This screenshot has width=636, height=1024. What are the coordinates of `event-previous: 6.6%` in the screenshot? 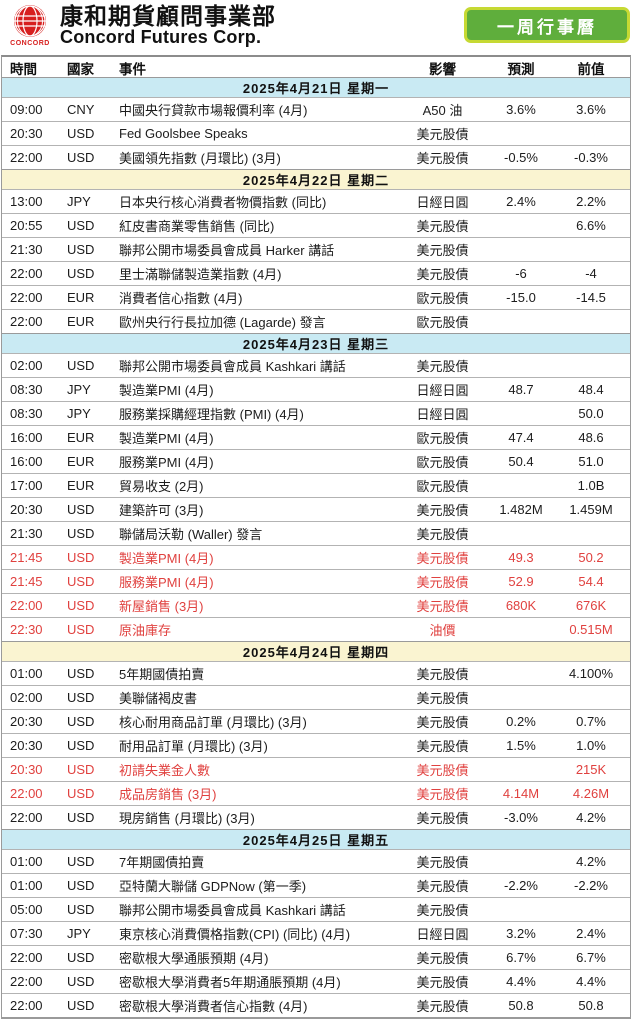 It's located at (591, 225).